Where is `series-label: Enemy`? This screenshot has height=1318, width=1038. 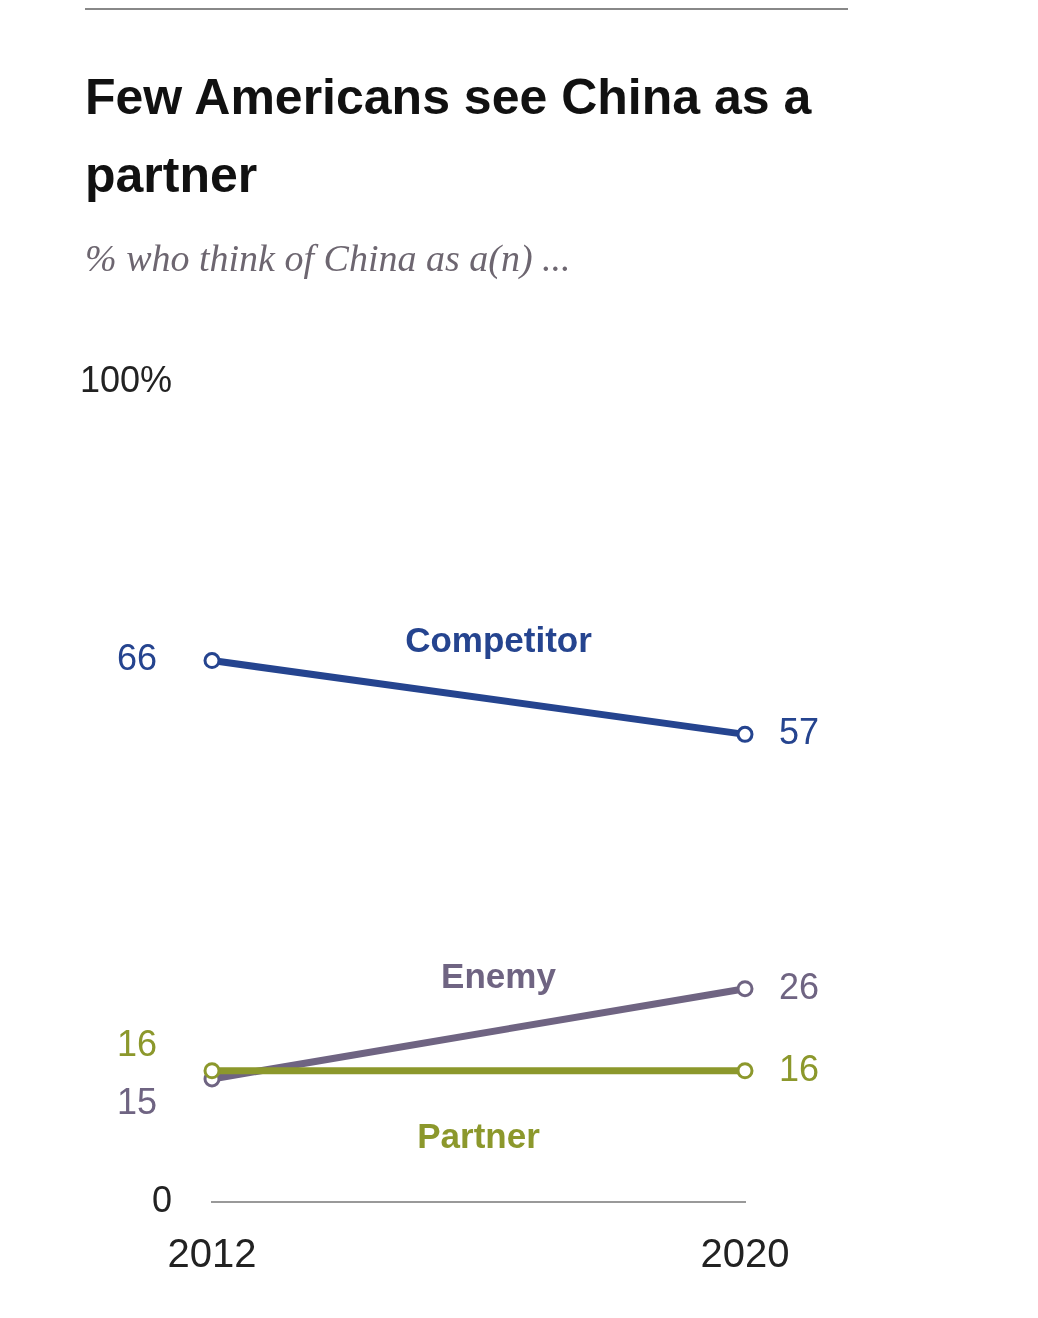
series-label: Enemy is located at coordinates (499, 975).